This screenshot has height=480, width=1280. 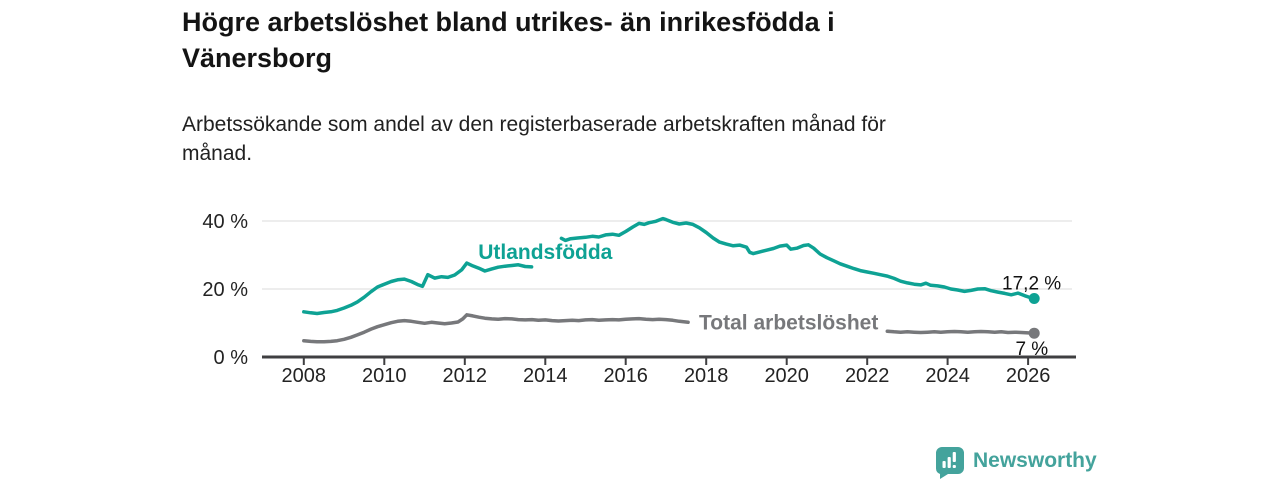 I want to click on x-axis-label: 2020, so click(x=786, y=376).